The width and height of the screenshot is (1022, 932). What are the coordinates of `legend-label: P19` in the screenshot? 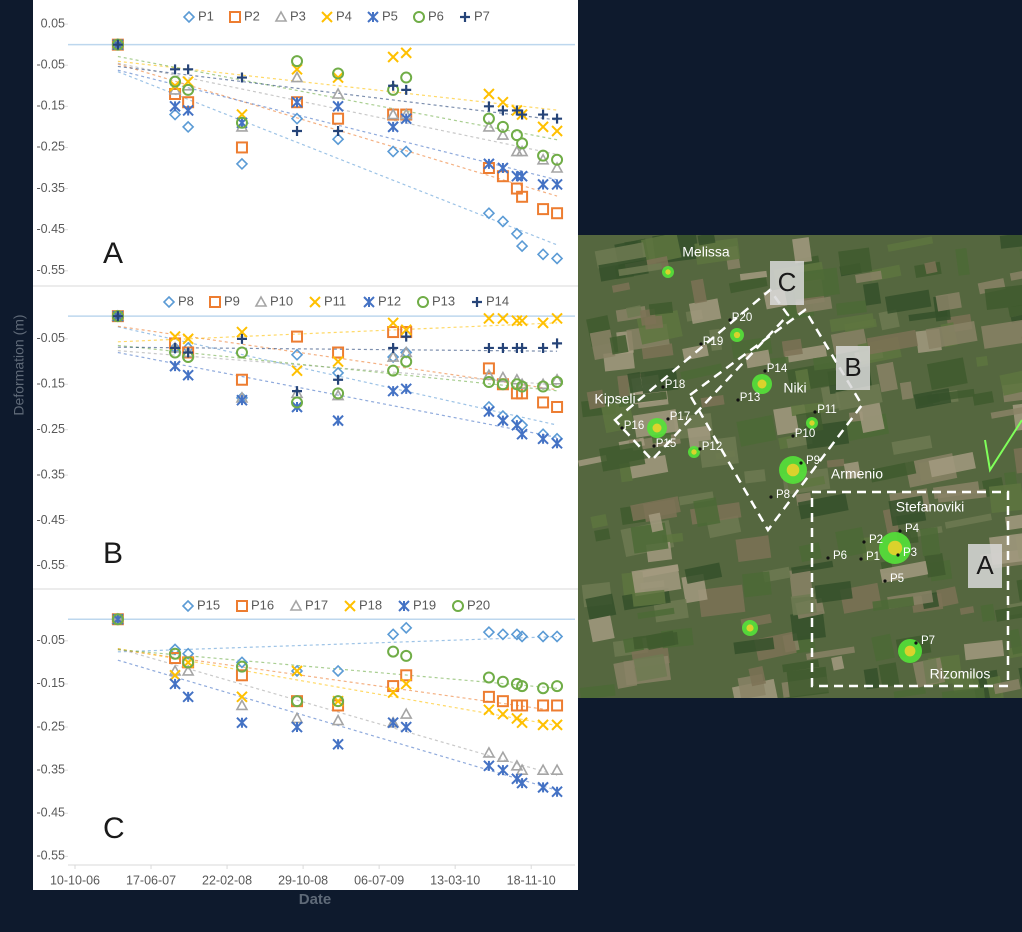 It's located at (424, 604).